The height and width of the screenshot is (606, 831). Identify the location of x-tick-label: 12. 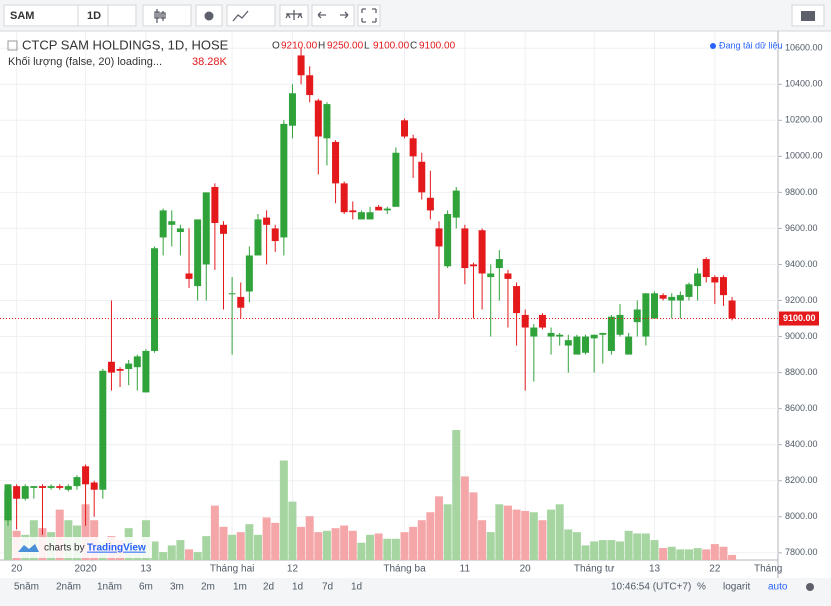
(293, 569).